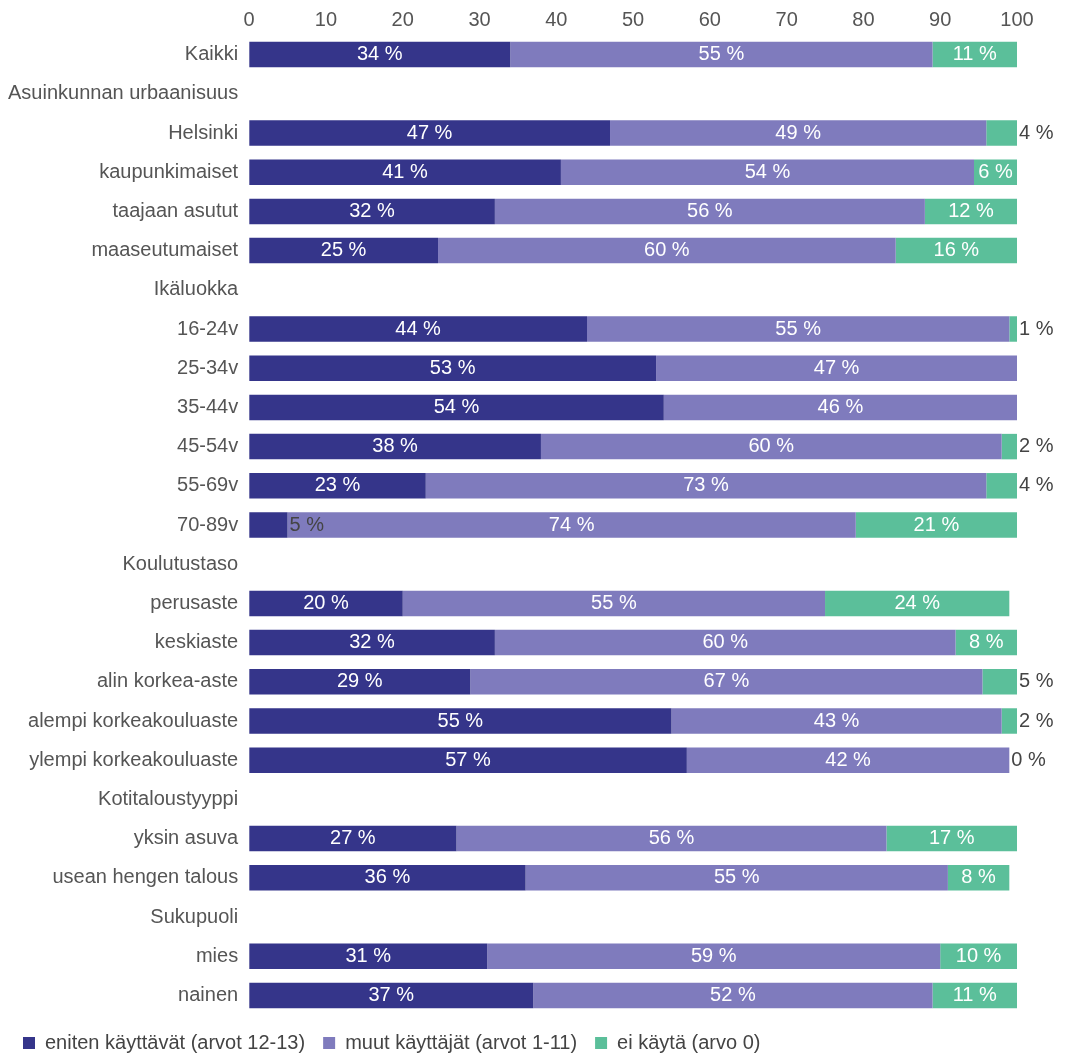  Describe the element at coordinates (175, 1041) in the screenshot. I see `legend-label: eniten käyttävät (arvot 12-13)` at that location.